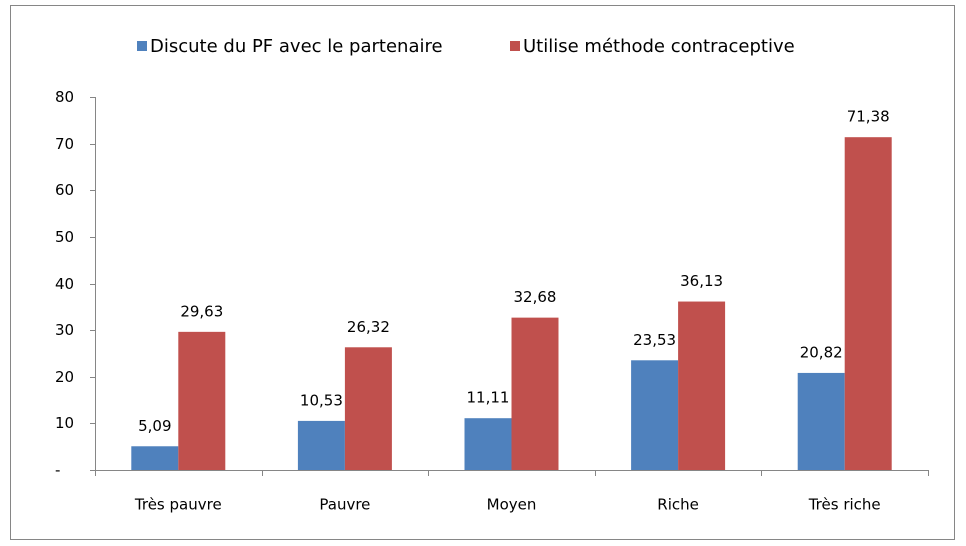  Describe the element at coordinates (64, 330) in the screenshot. I see `y-tick-label: 30` at that location.